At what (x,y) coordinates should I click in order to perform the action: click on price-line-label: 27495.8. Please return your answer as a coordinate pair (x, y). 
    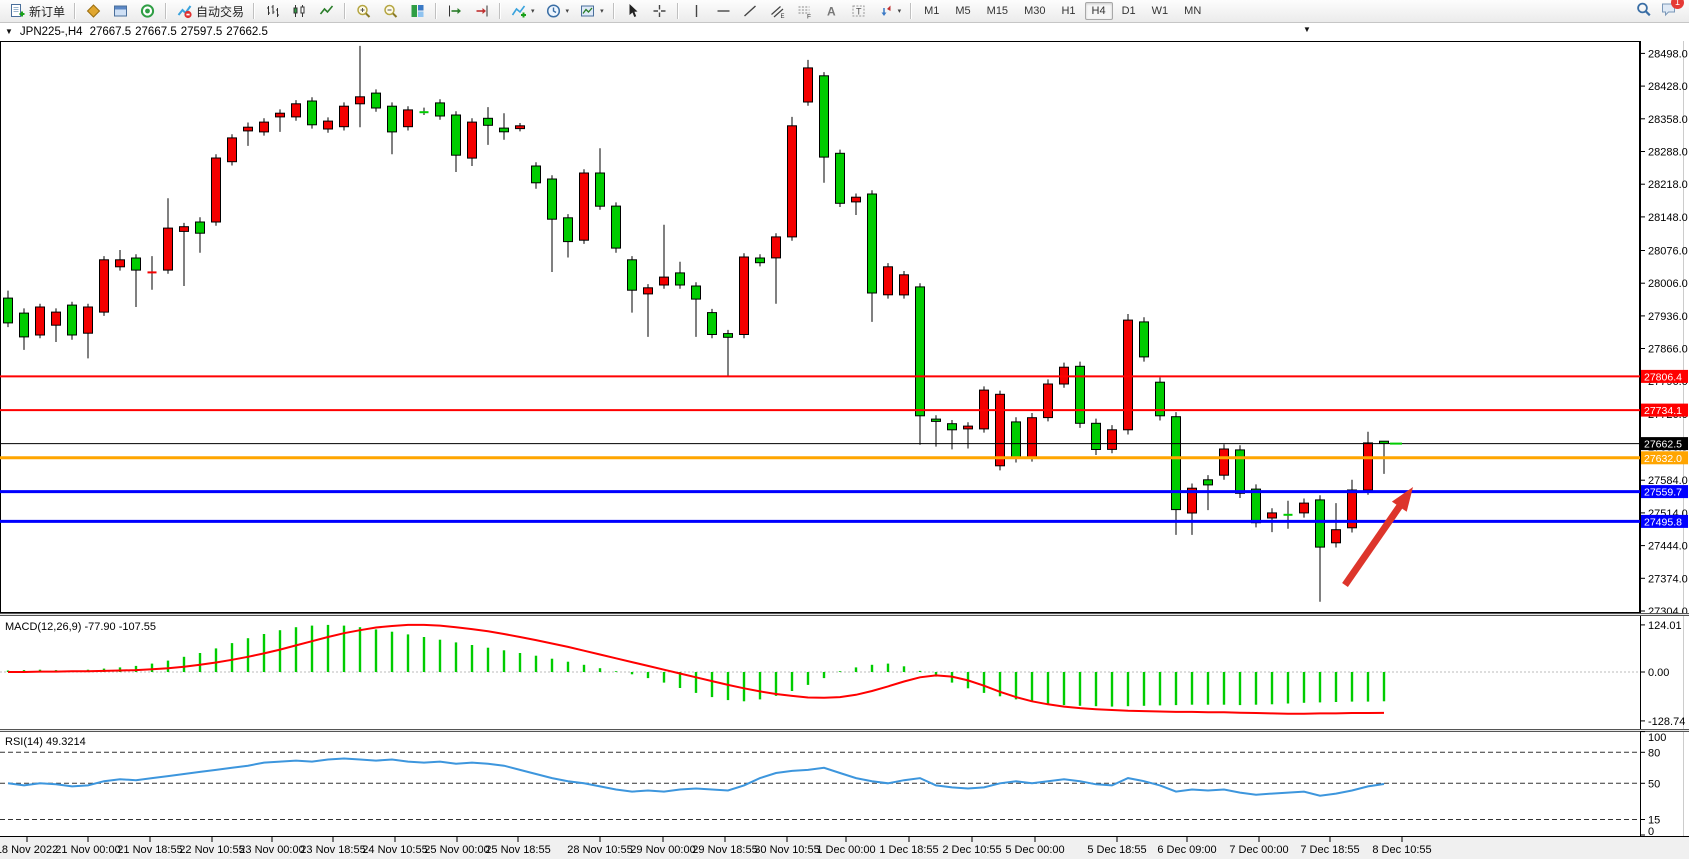
    Looking at the image, I should click on (1664, 521).